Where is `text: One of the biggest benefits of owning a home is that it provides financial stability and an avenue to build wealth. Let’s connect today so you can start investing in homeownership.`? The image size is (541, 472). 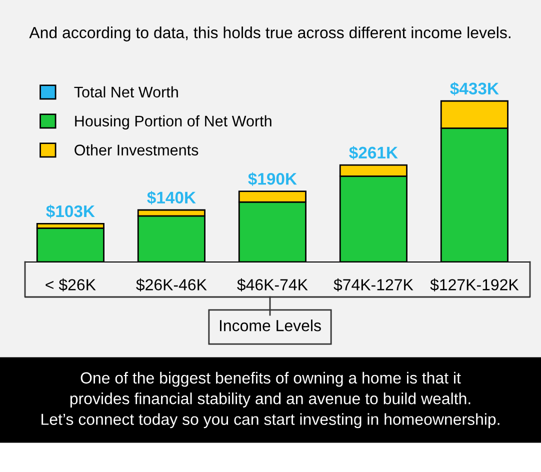 text: One of the biggest benefits of owning a home is that it provides financial stability and an avenue to build wealth. Let’s connect today so you can start investing in homeownership. is located at coordinates (271, 400).